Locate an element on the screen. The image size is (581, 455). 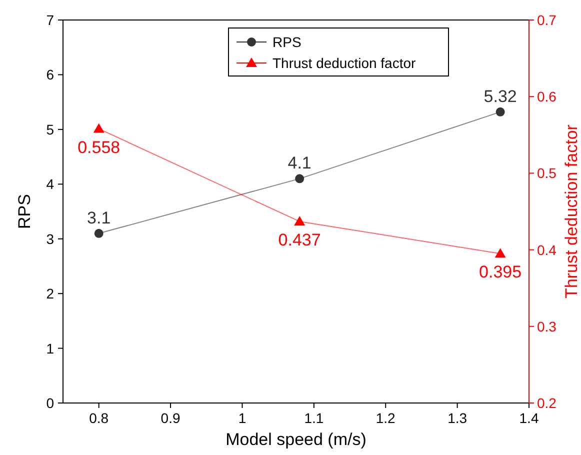
y-tick-label: 2 is located at coordinates (50, 294).